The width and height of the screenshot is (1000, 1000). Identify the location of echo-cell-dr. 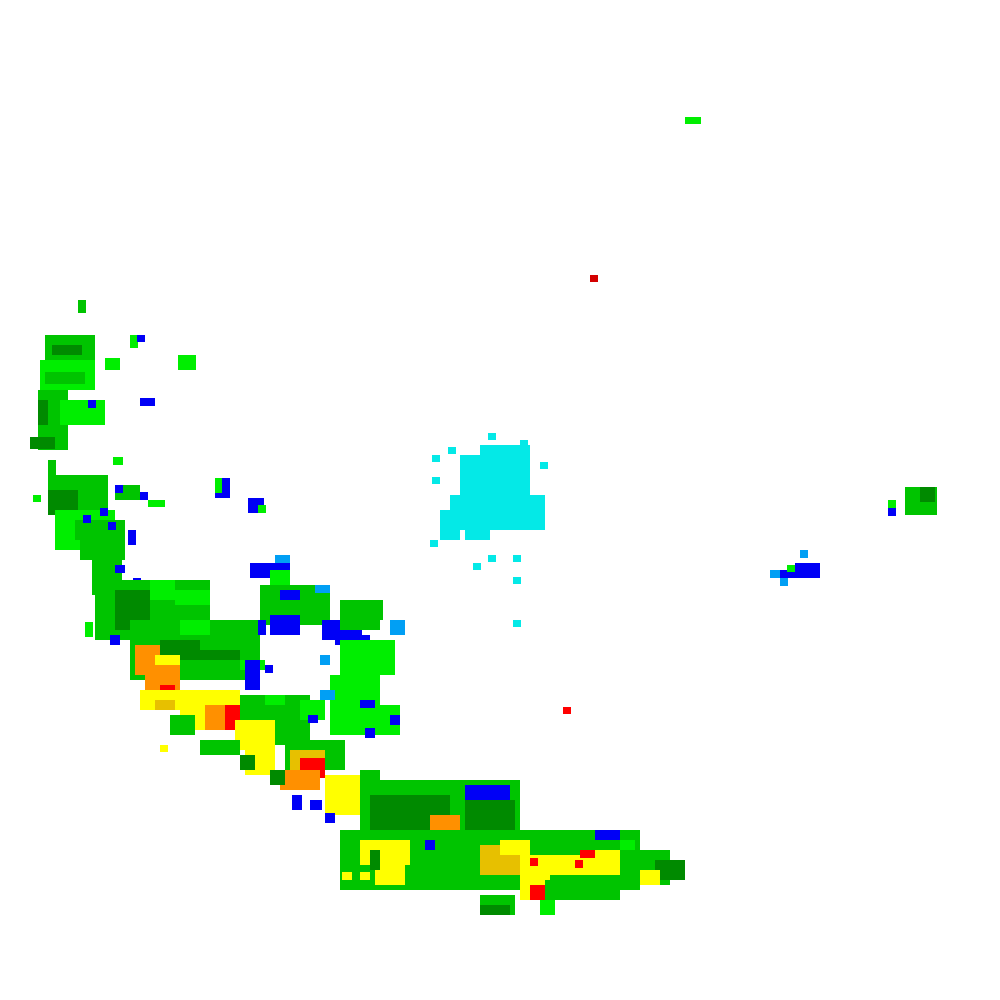
(594, 278).